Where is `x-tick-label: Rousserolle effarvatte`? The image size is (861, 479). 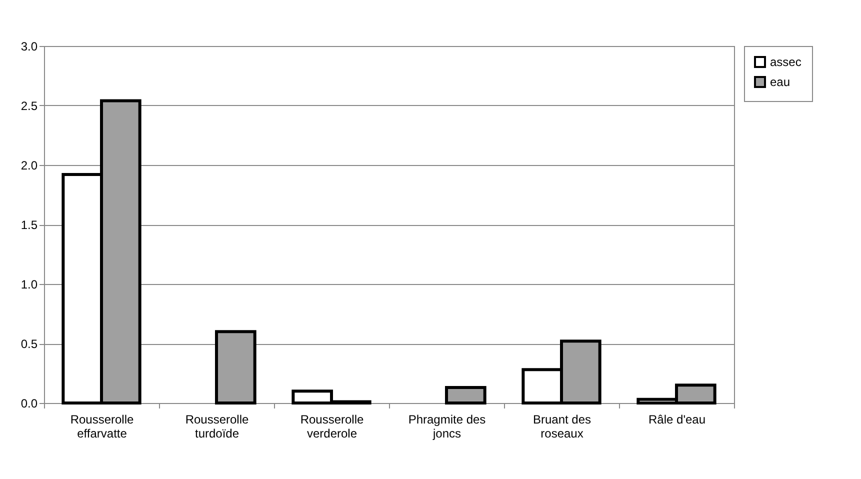 x-tick-label: Rousserolle effarvatte is located at coordinates (102, 426).